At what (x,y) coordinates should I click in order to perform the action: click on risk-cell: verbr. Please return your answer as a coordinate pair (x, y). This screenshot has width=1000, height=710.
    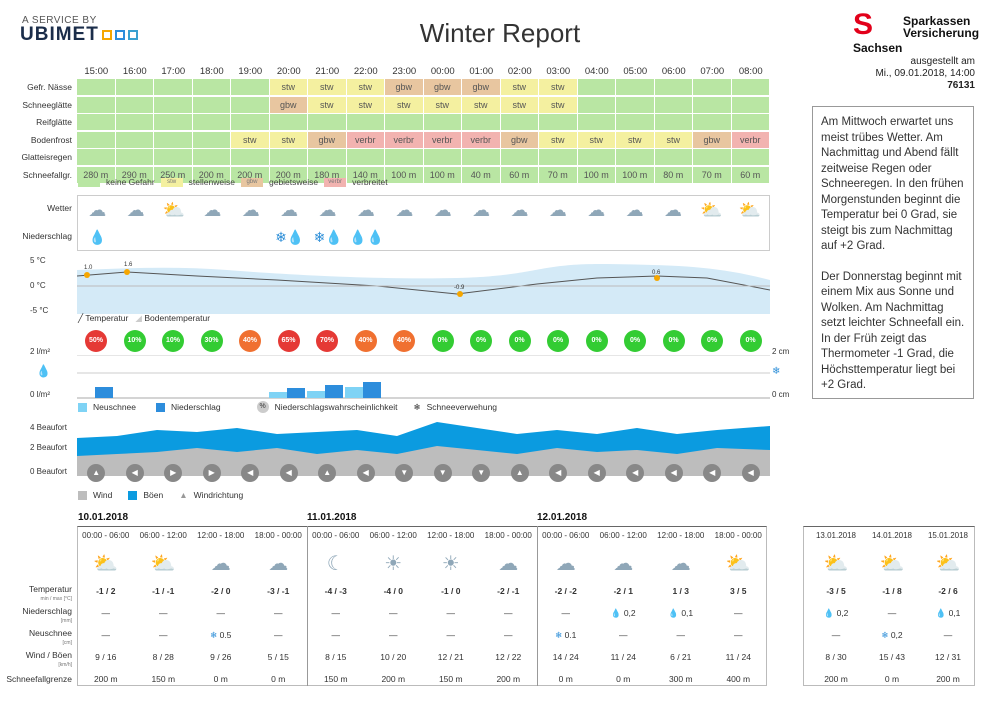
    Looking at the image, I should click on (404, 139).